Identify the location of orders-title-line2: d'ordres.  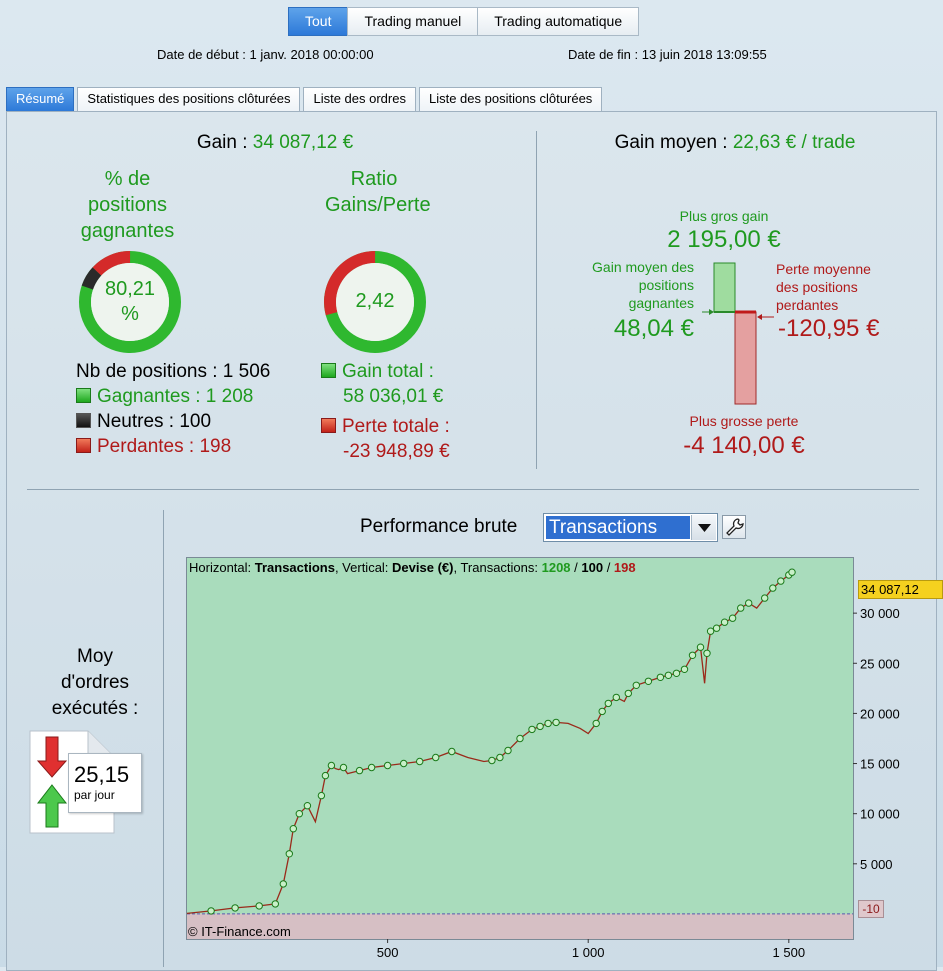
(95, 682).